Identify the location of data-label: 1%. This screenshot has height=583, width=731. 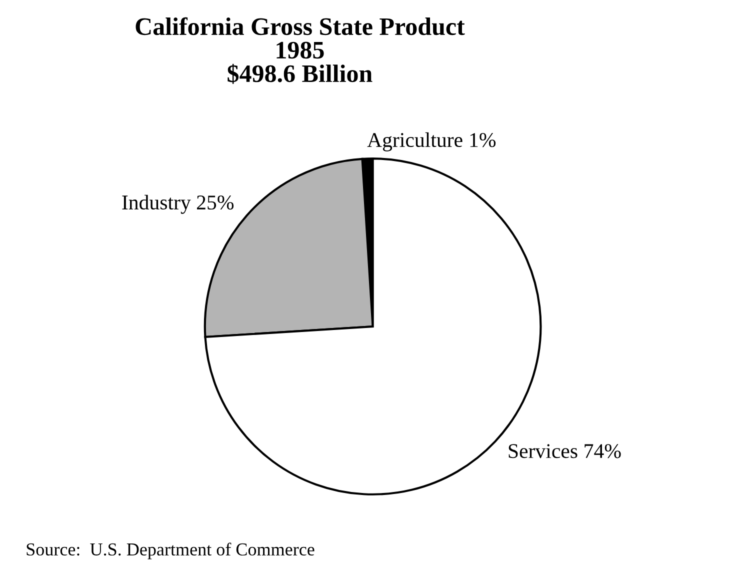
(483, 140).